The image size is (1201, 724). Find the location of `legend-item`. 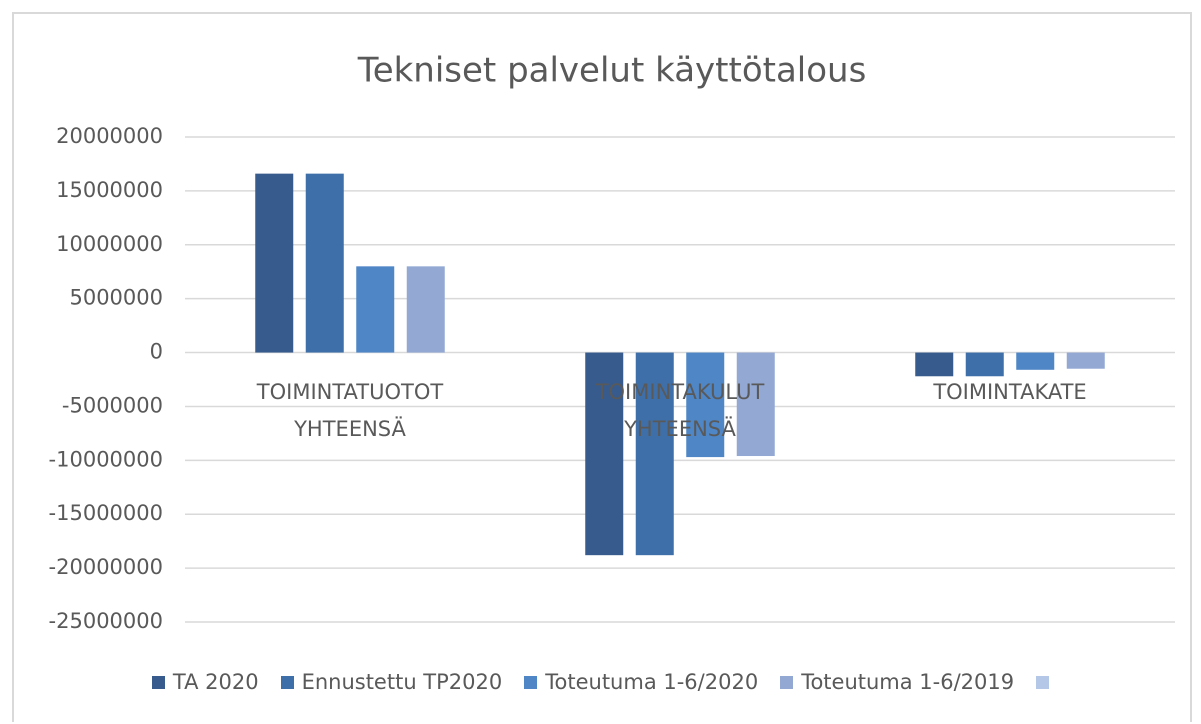

legend-item is located at coordinates (1043, 682).